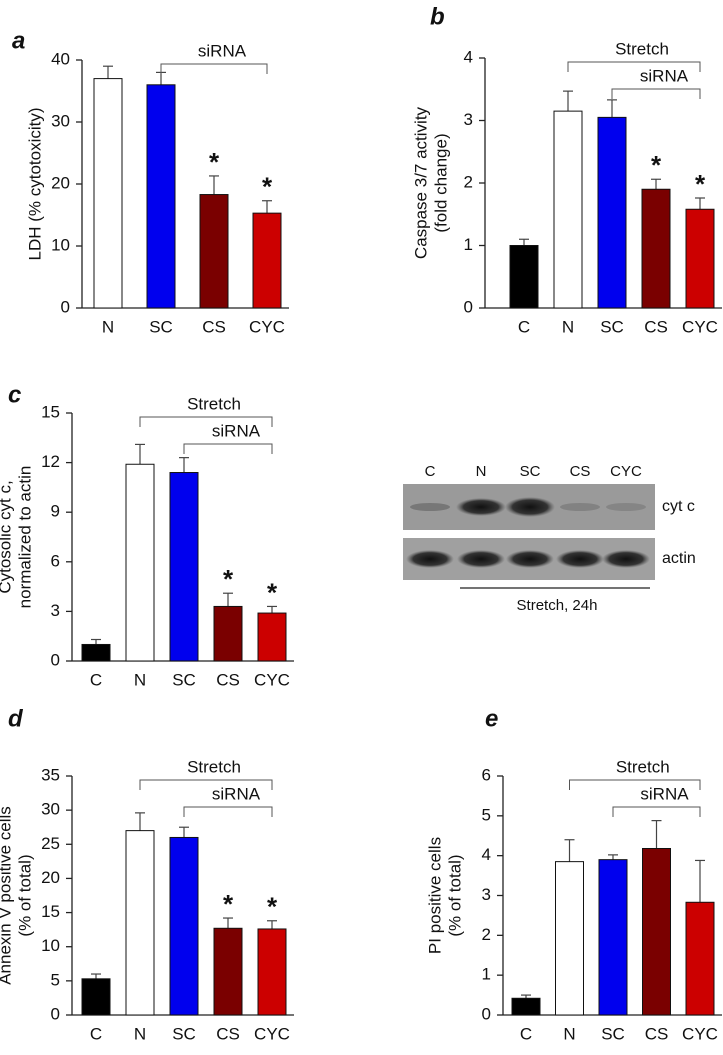 Image resolution: width=723 pixels, height=1055 pixels. Describe the element at coordinates (14, 394) in the screenshot. I see `panel-label: c` at that location.